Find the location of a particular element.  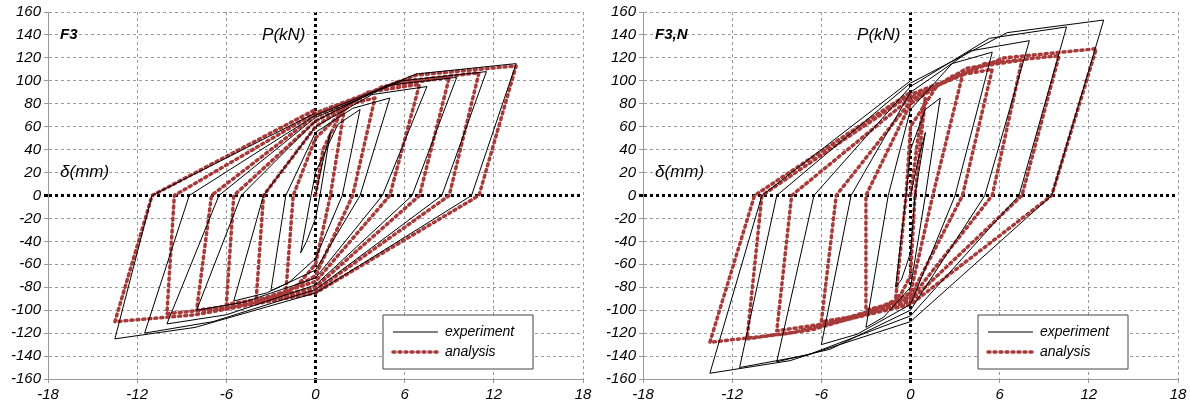

text: F3,N is located at coordinates (672, 34).